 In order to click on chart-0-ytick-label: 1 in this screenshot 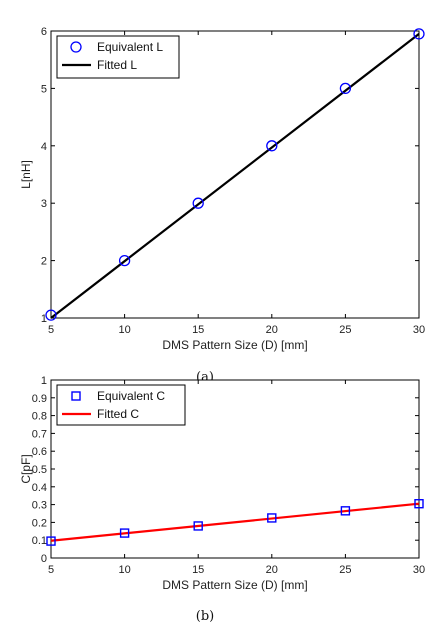, I will do `click(44, 319)`.